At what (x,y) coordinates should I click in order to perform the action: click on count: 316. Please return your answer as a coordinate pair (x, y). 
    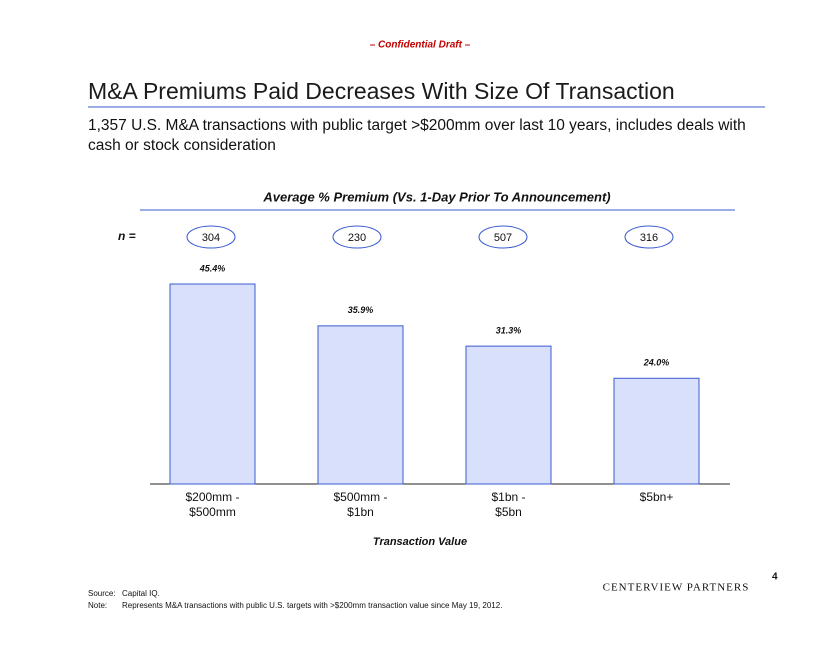
    Looking at the image, I should click on (649, 238).